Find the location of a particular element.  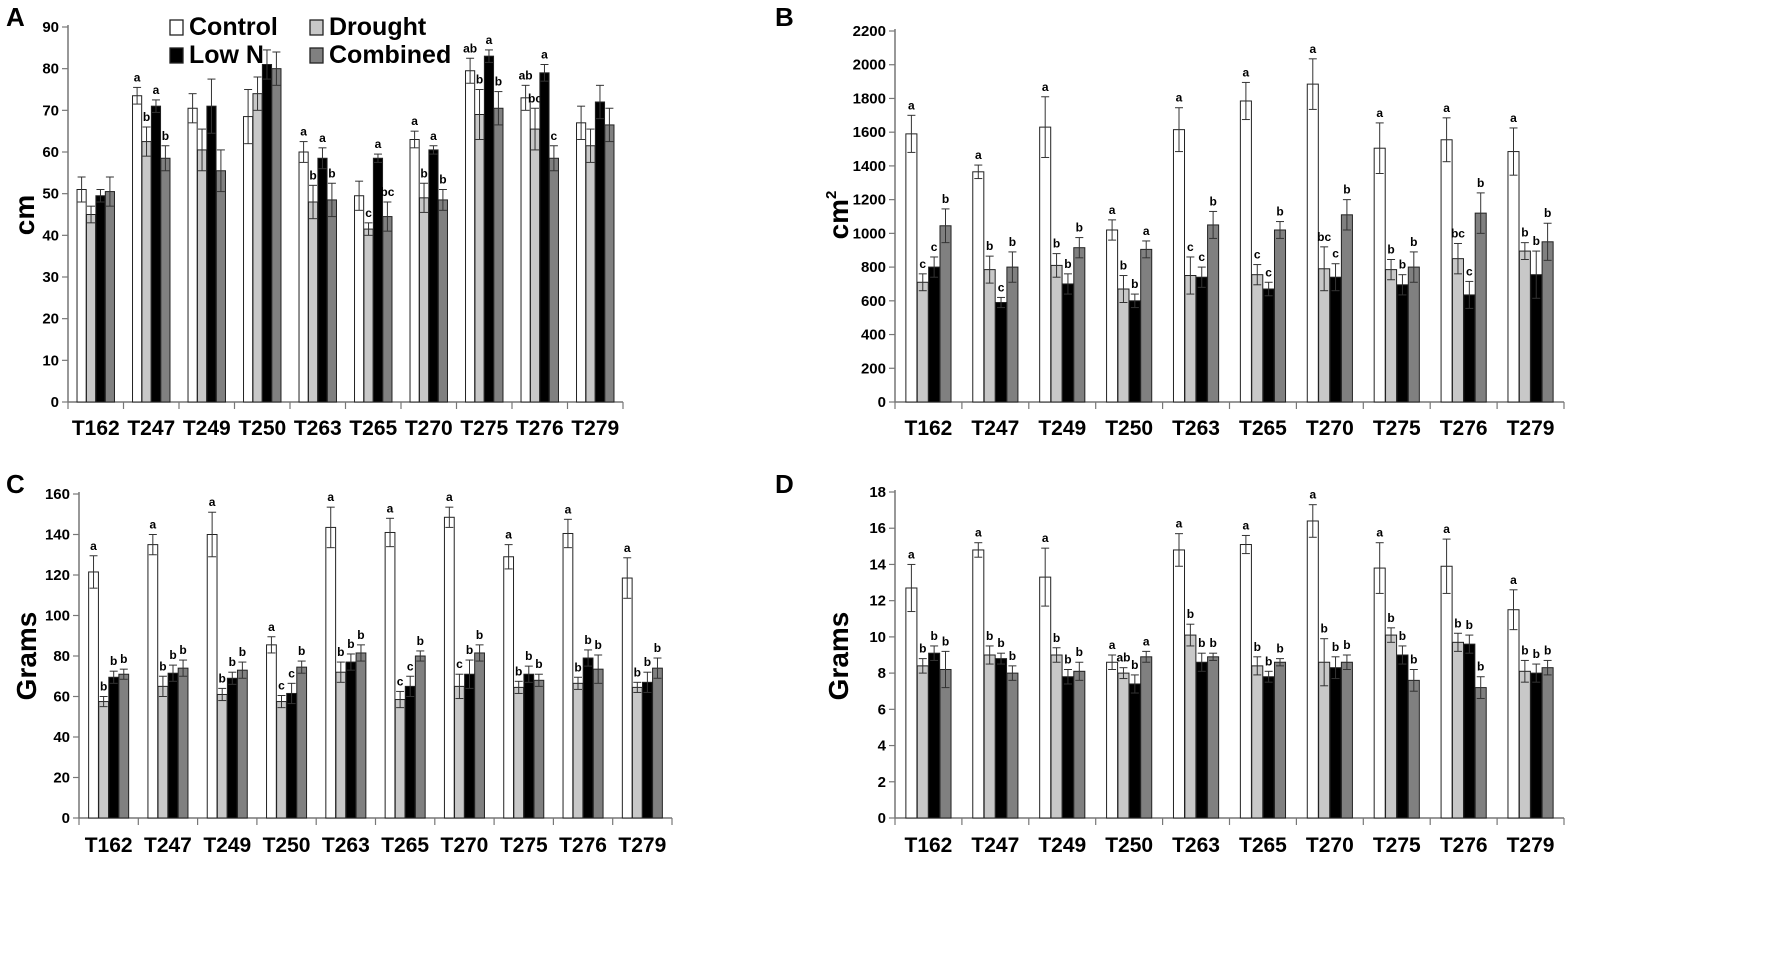

y-tick-label: 20 is located at coordinates (50, 319).